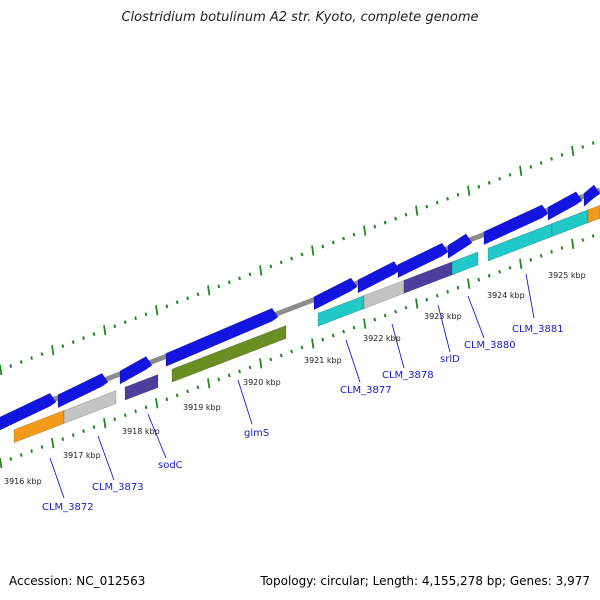 This screenshot has width=600, height=600. I want to click on gene-label: CLM_3872, so click(68, 507).